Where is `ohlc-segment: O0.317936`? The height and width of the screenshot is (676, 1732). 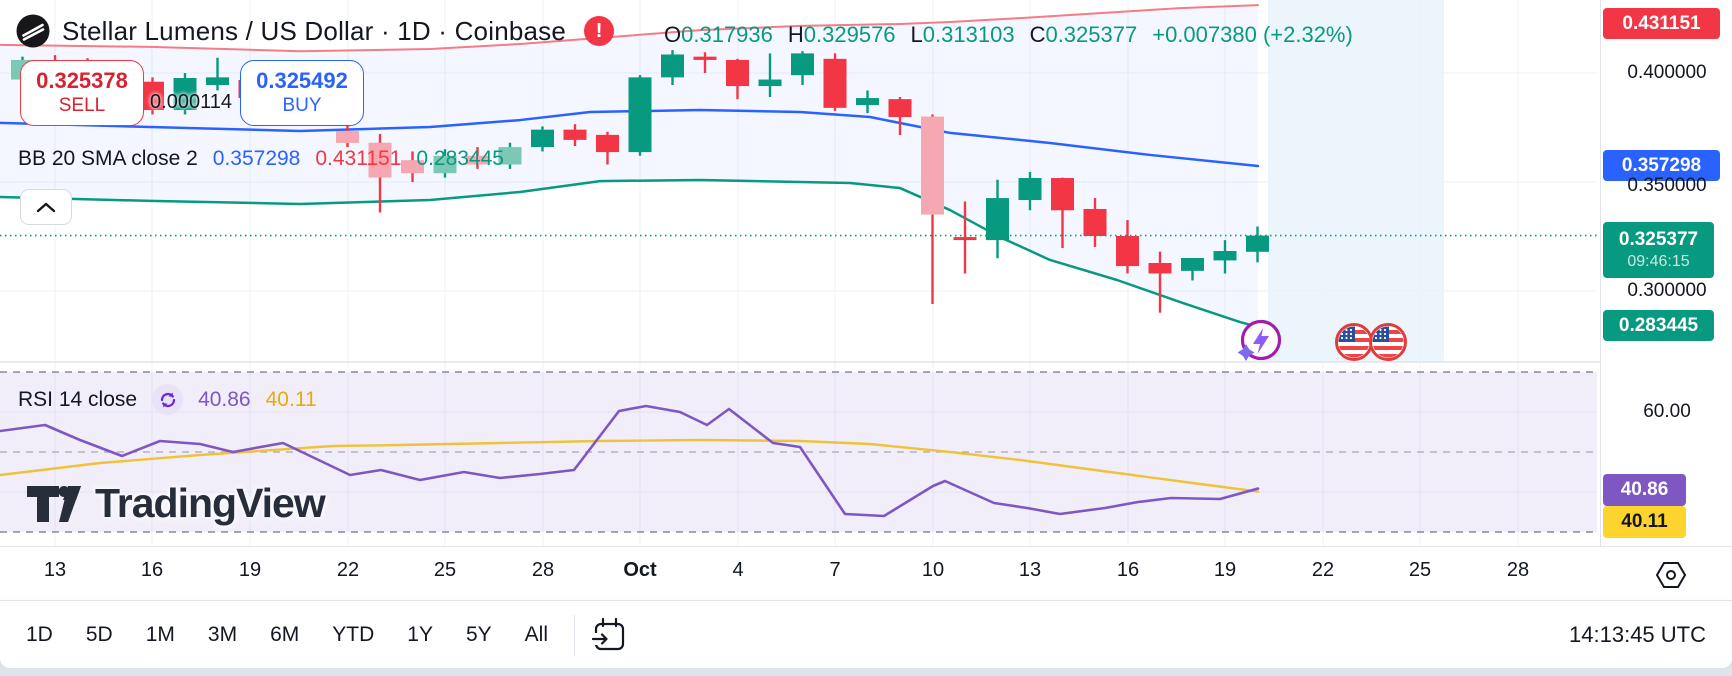 ohlc-segment: O0.317936 is located at coordinates (718, 34).